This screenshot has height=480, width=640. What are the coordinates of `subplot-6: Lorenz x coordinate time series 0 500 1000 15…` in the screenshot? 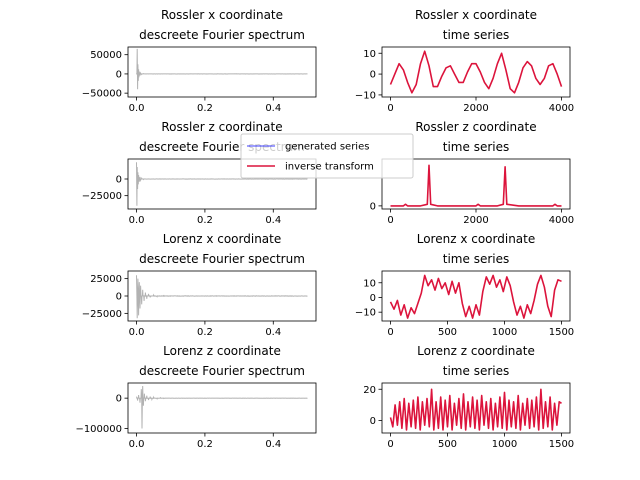 It's located at (464, 285).